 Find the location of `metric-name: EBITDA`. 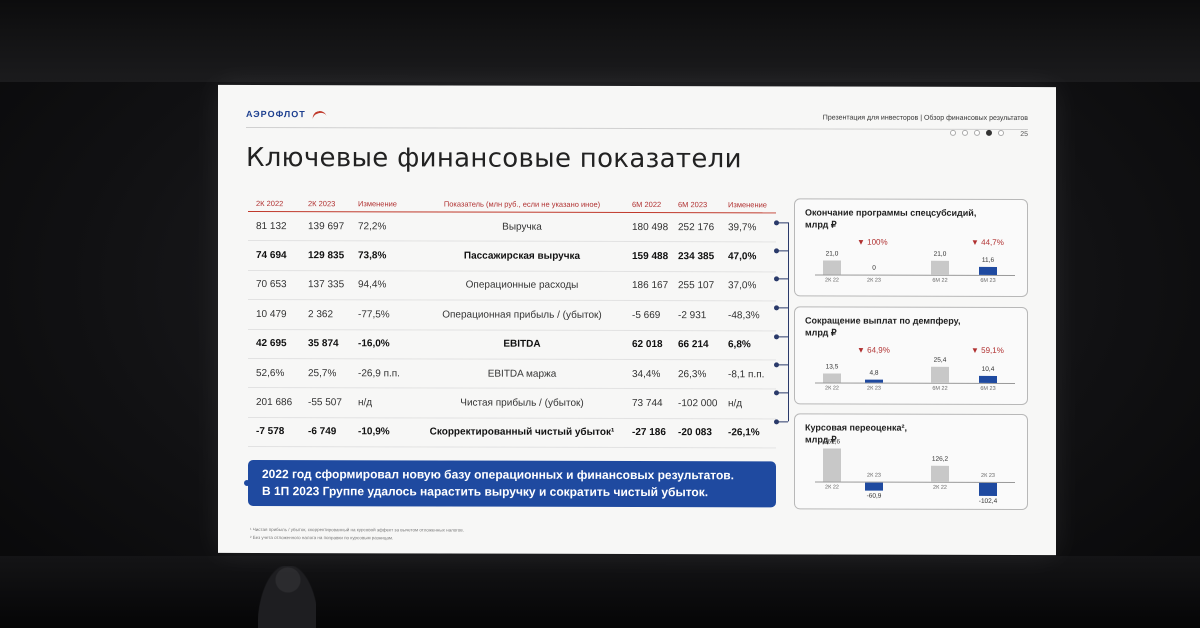

metric-name: EBITDA is located at coordinates (522, 344).